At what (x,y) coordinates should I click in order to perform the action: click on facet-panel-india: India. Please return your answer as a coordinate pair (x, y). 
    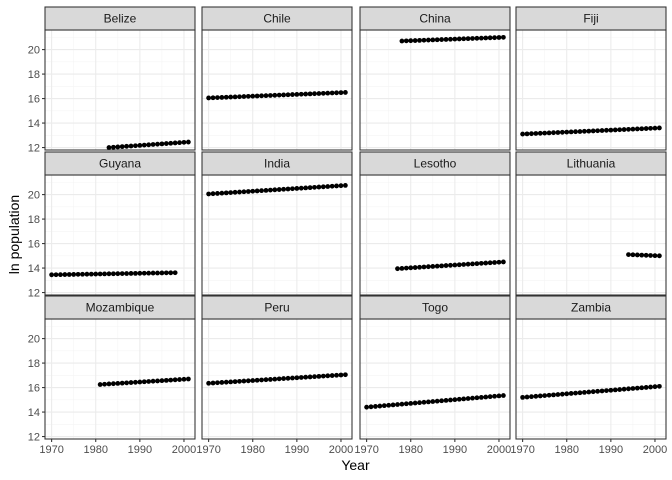
    Looking at the image, I should click on (277, 223).